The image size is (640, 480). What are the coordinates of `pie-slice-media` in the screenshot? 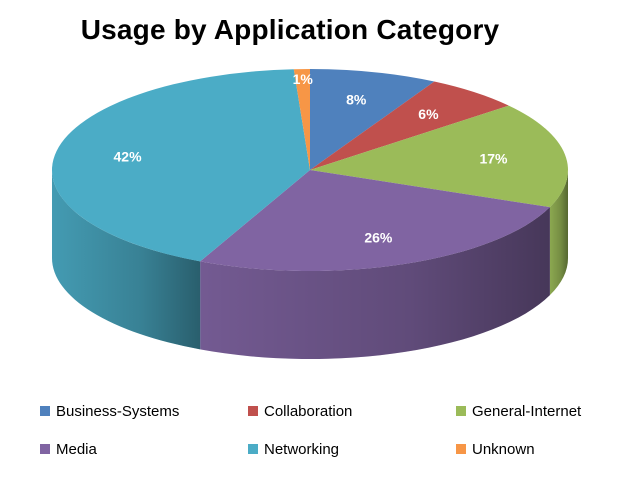 It's located at (375, 221).